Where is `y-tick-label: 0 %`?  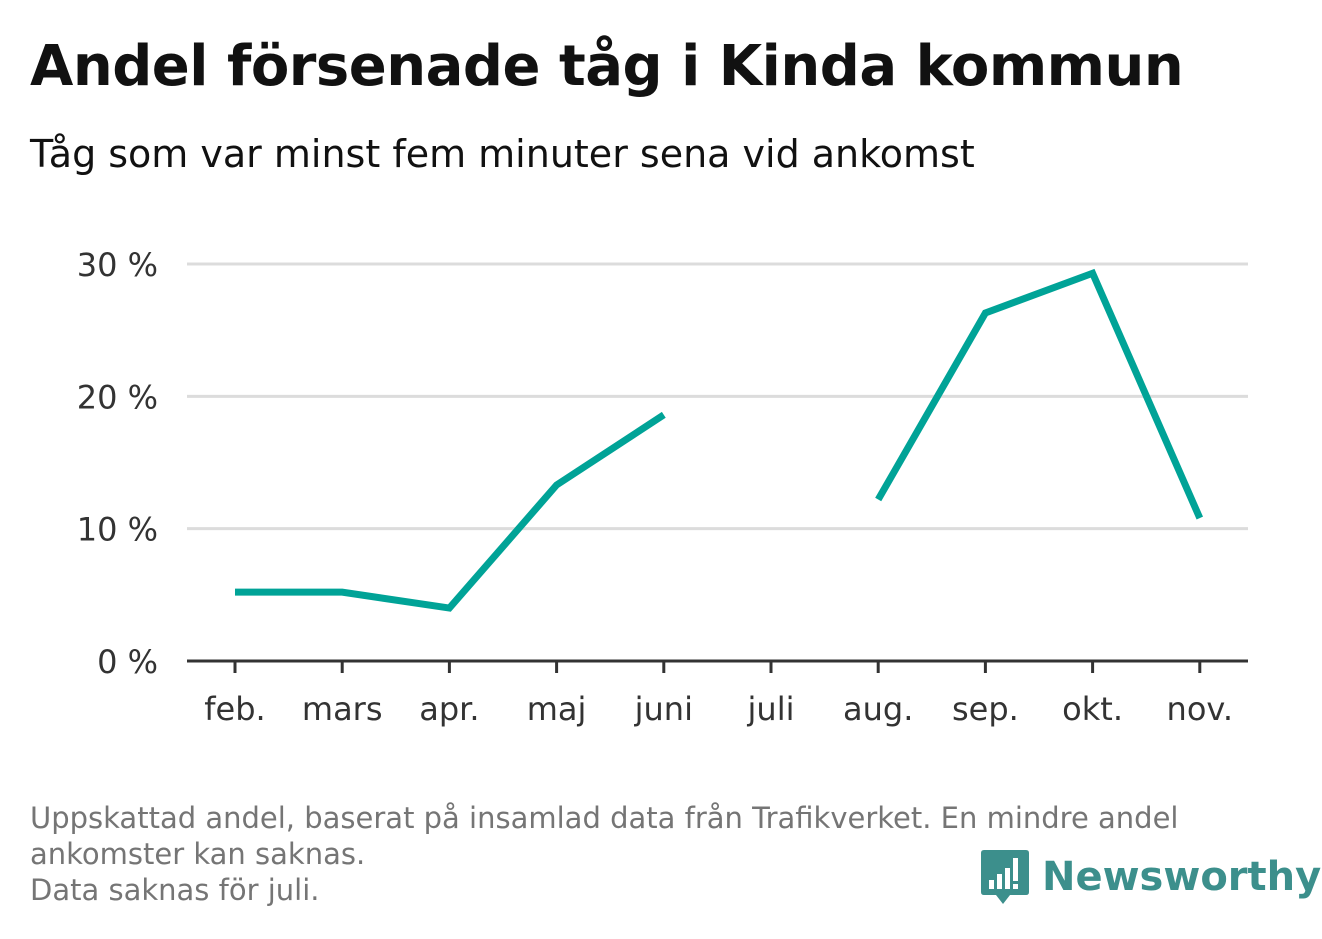 y-tick-label: 0 % is located at coordinates (127, 662).